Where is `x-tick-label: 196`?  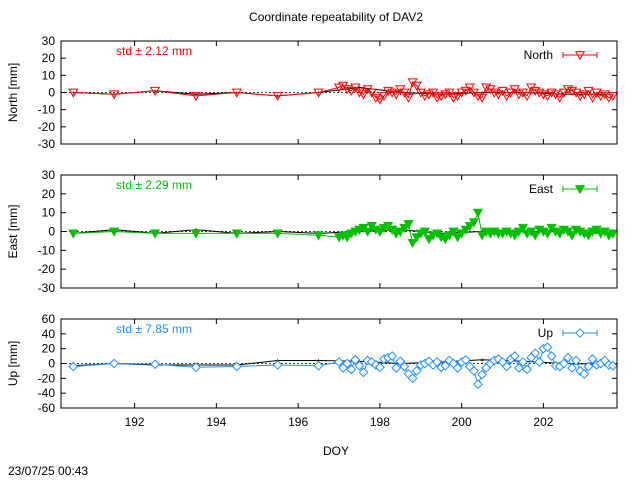
x-tick-label: 196 is located at coordinates (298, 422).